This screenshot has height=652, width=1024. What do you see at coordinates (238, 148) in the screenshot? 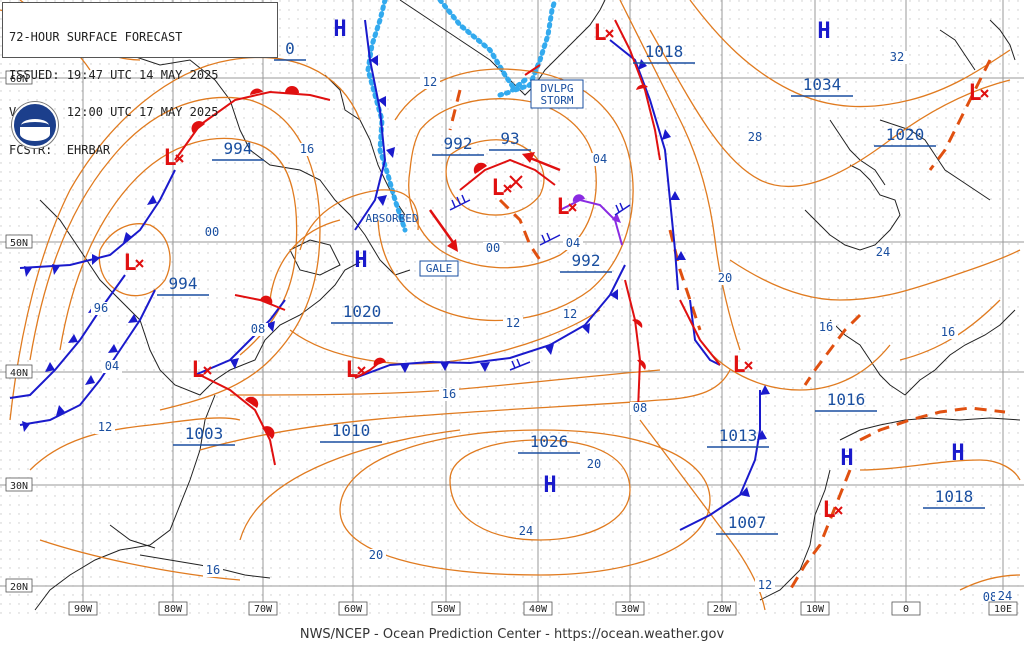
I see `pressure-value: 994` at bounding box center [238, 148].